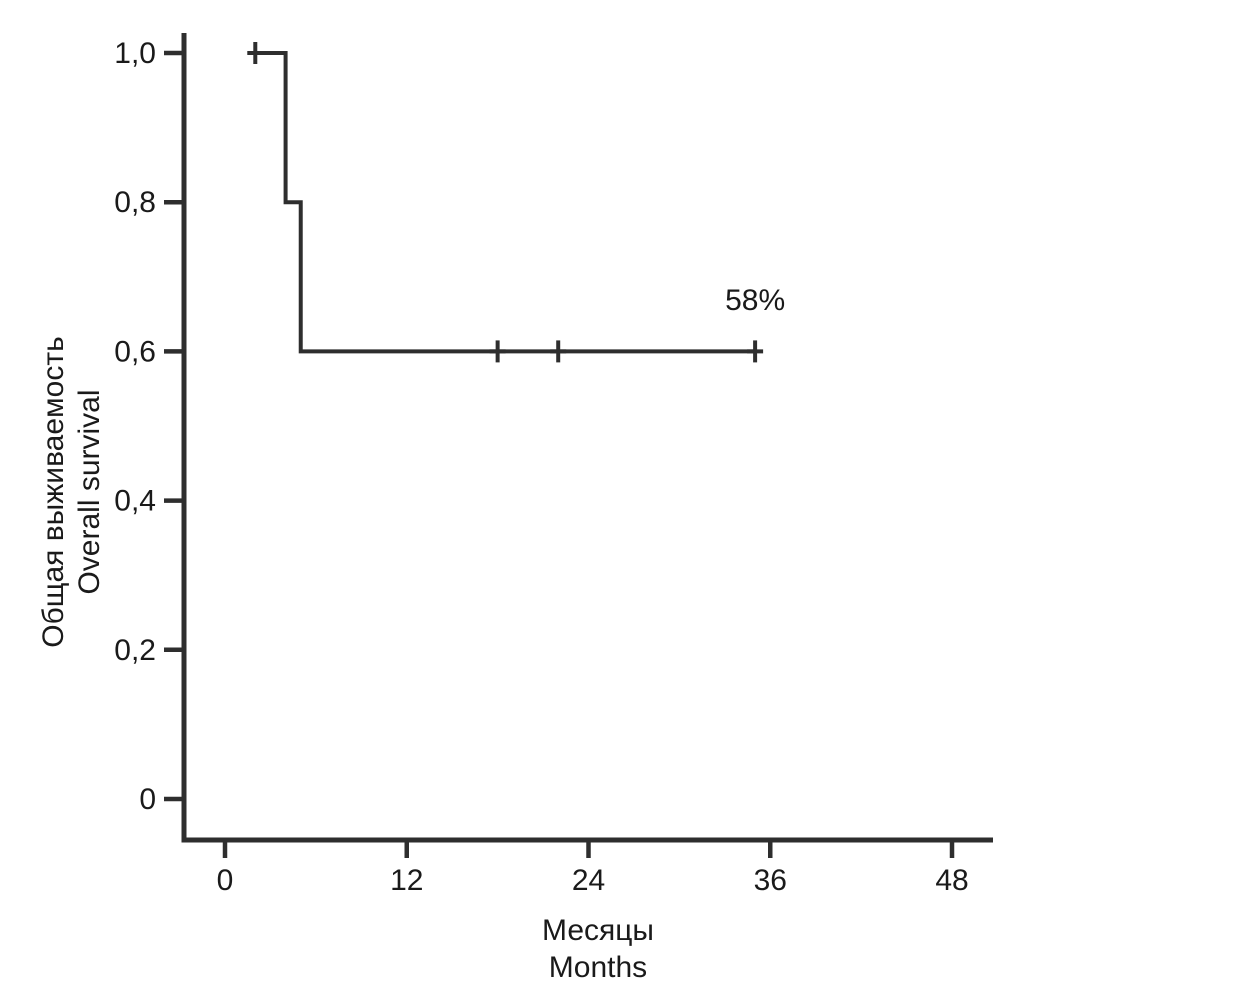 This screenshot has width=1240, height=1004. Describe the element at coordinates (147, 799) in the screenshot. I see `y-tick-label: 0` at that location.